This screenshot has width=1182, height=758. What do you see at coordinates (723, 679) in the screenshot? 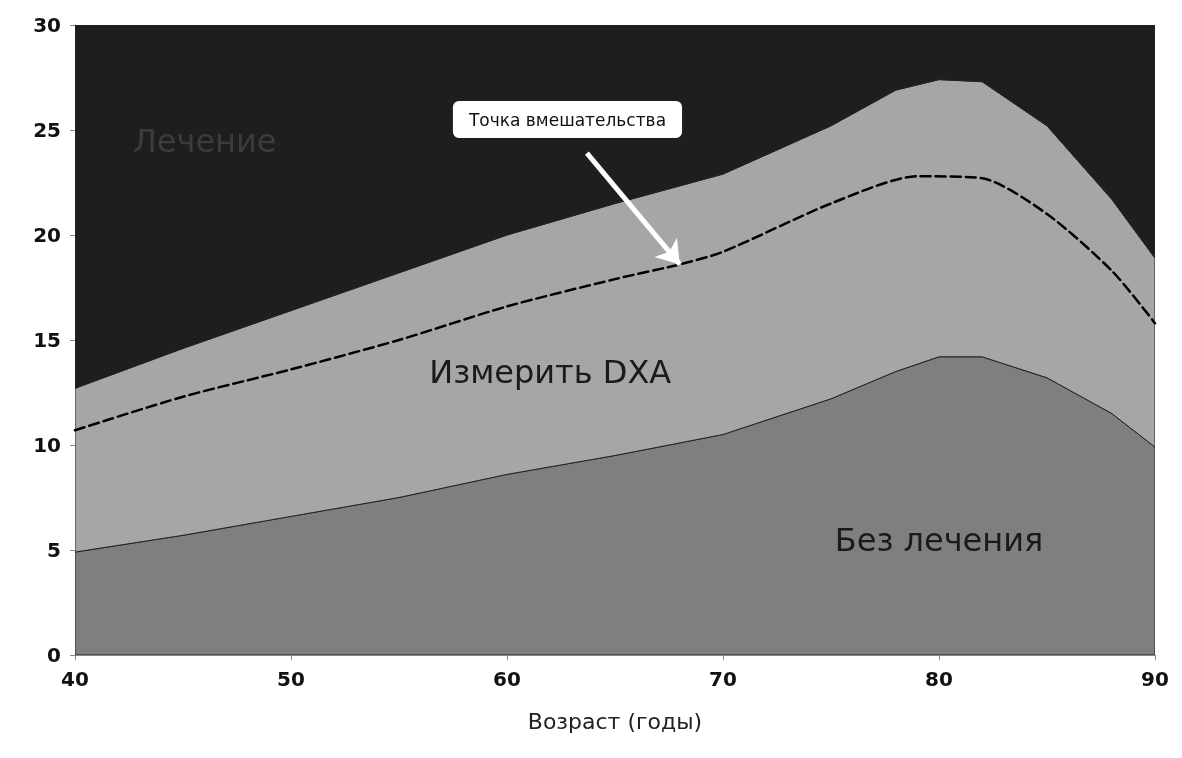
I see `x-tick-label: 70` at bounding box center [723, 679].